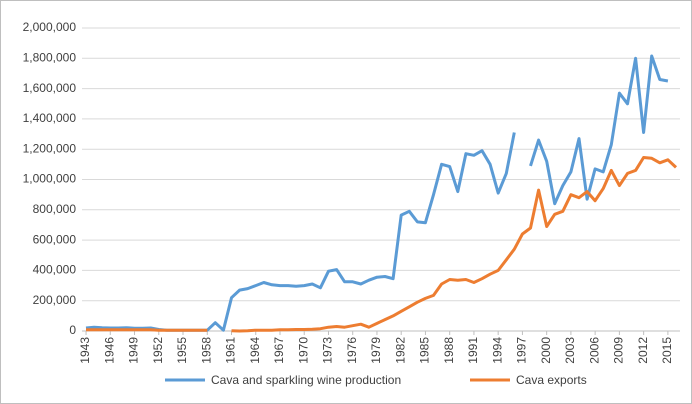 This screenshot has height=404, width=692. What do you see at coordinates (231, 350) in the screenshot?
I see `x-tick-label: 1961` at bounding box center [231, 350].